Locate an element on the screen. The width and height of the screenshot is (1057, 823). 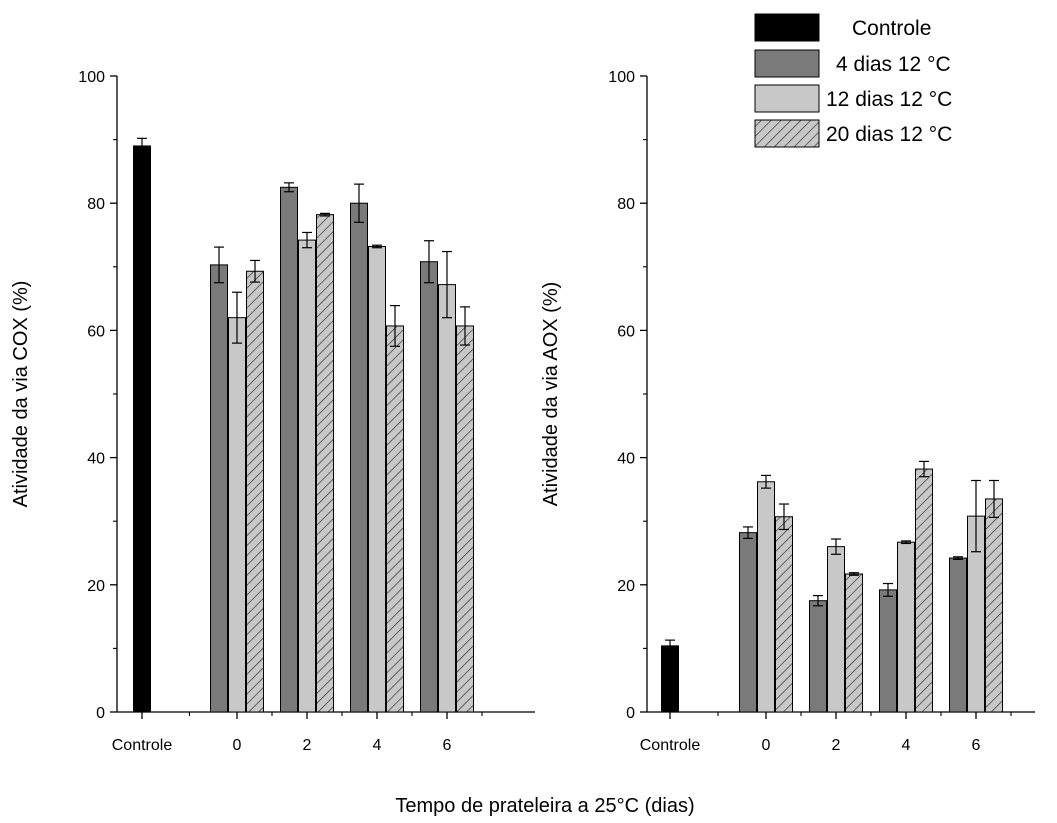
y-axis-title: Atividade da via AOX (%) is located at coordinates (551, 394).